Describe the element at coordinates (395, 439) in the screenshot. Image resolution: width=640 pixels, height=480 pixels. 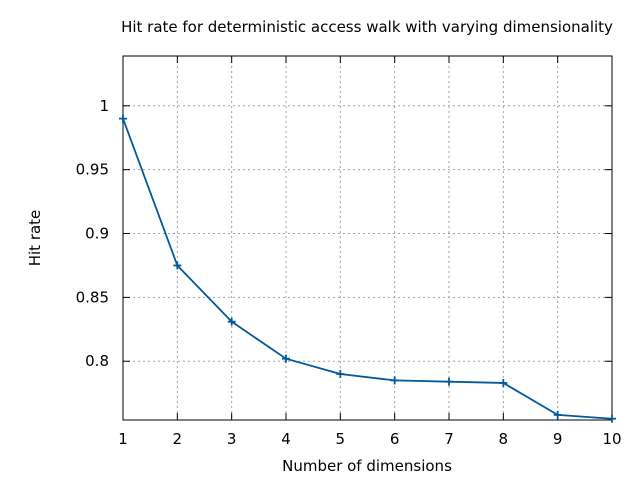
I see `x-tick-label: 6` at that location.